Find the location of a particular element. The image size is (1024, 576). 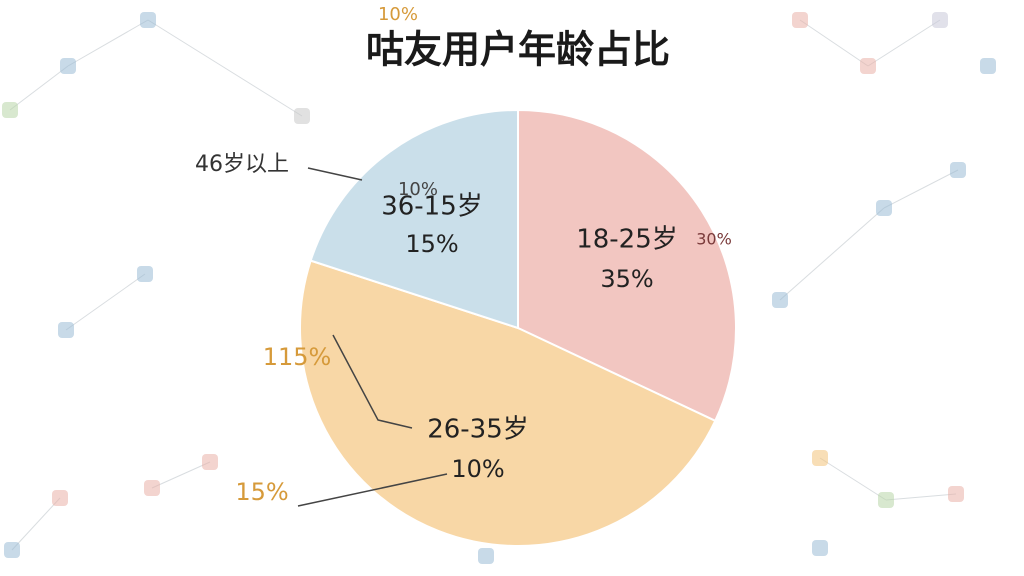

leader-lines is located at coordinates (372, 337).